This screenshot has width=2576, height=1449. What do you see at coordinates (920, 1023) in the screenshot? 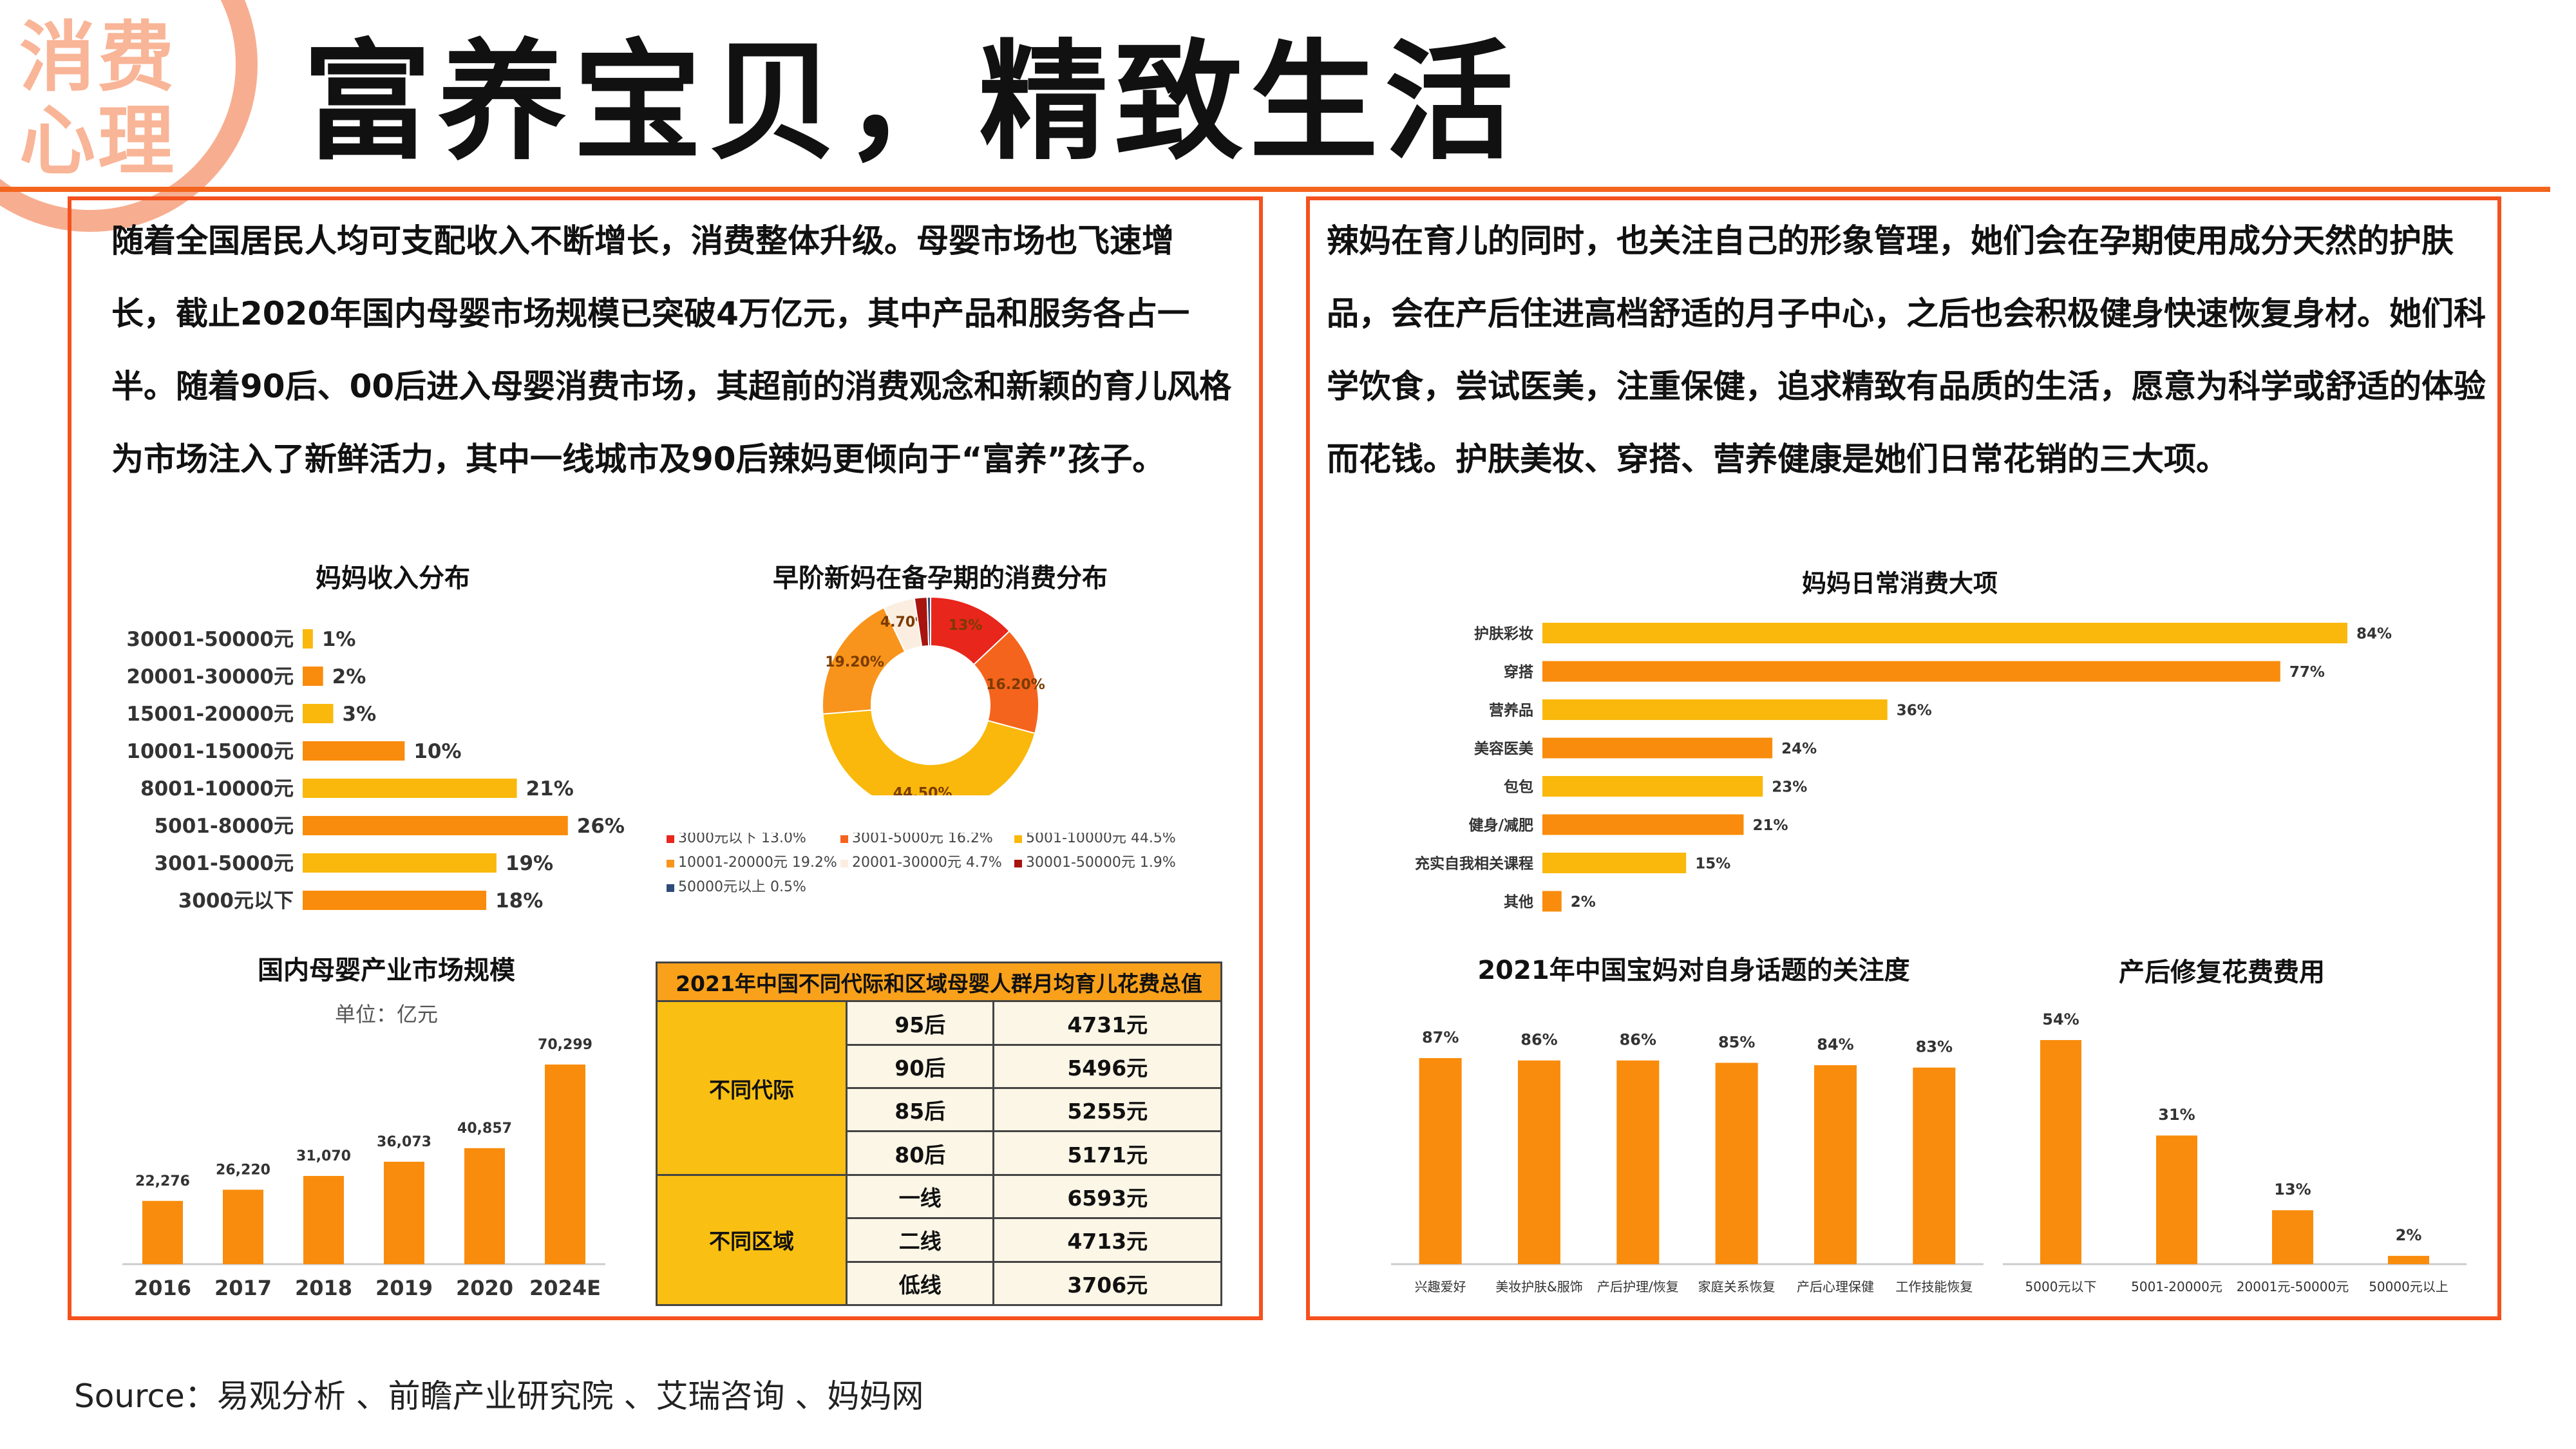
I see `table-cell: 95后` at bounding box center [920, 1023].